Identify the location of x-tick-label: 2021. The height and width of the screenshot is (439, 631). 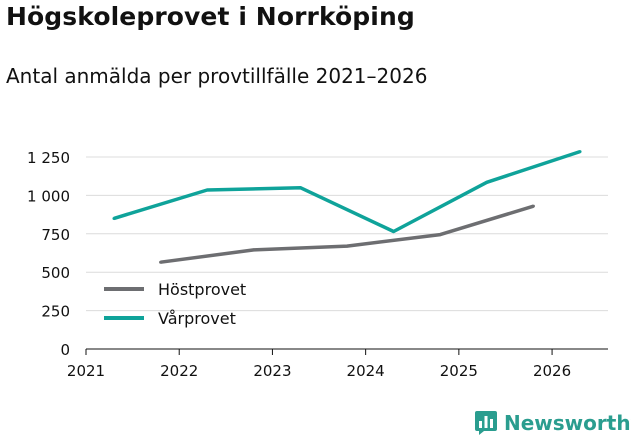
(86, 371).